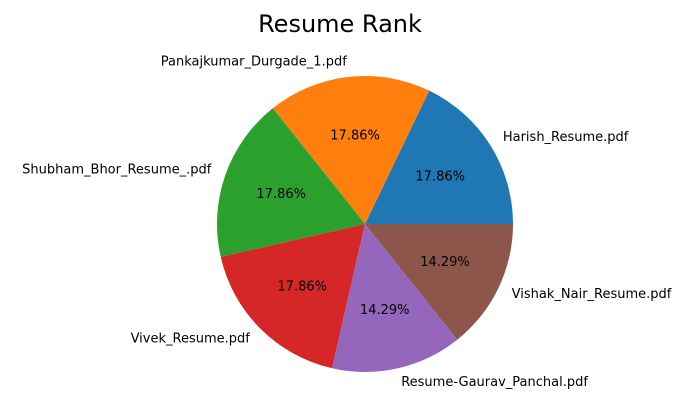 The height and width of the screenshot is (419, 693). What do you see at coordinates (494, 382) in the screenshot?
I see `slice-label: Resume-Gaurav_Panchal.pdf` at bounding box center [494, 382].